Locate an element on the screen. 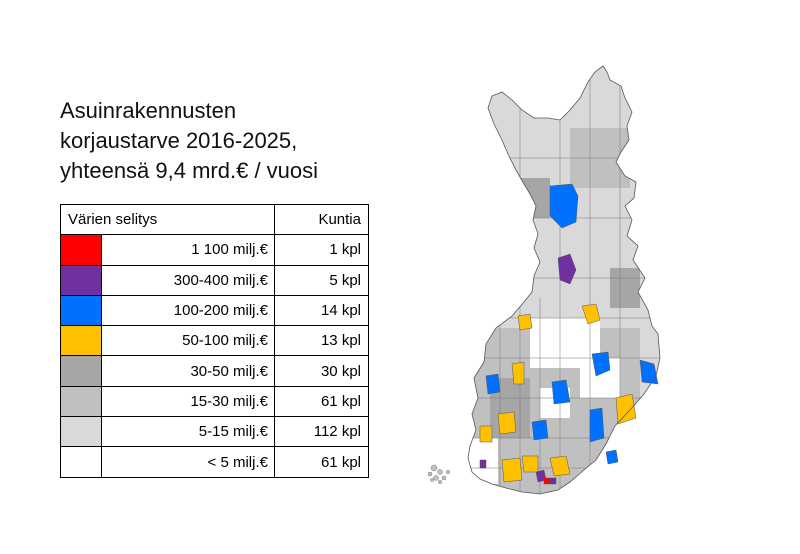  aland-islands is located at coordinates (439, 474).